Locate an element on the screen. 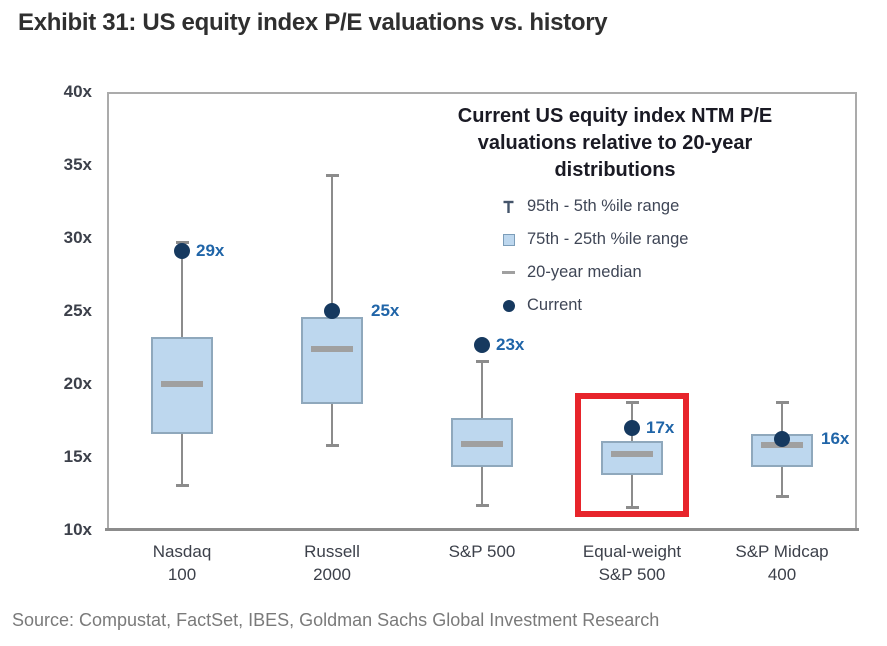 This screenshot has width=887, height=646. legend-item-label: 75th - 25th %ile range is located at coordinates (608, 239).